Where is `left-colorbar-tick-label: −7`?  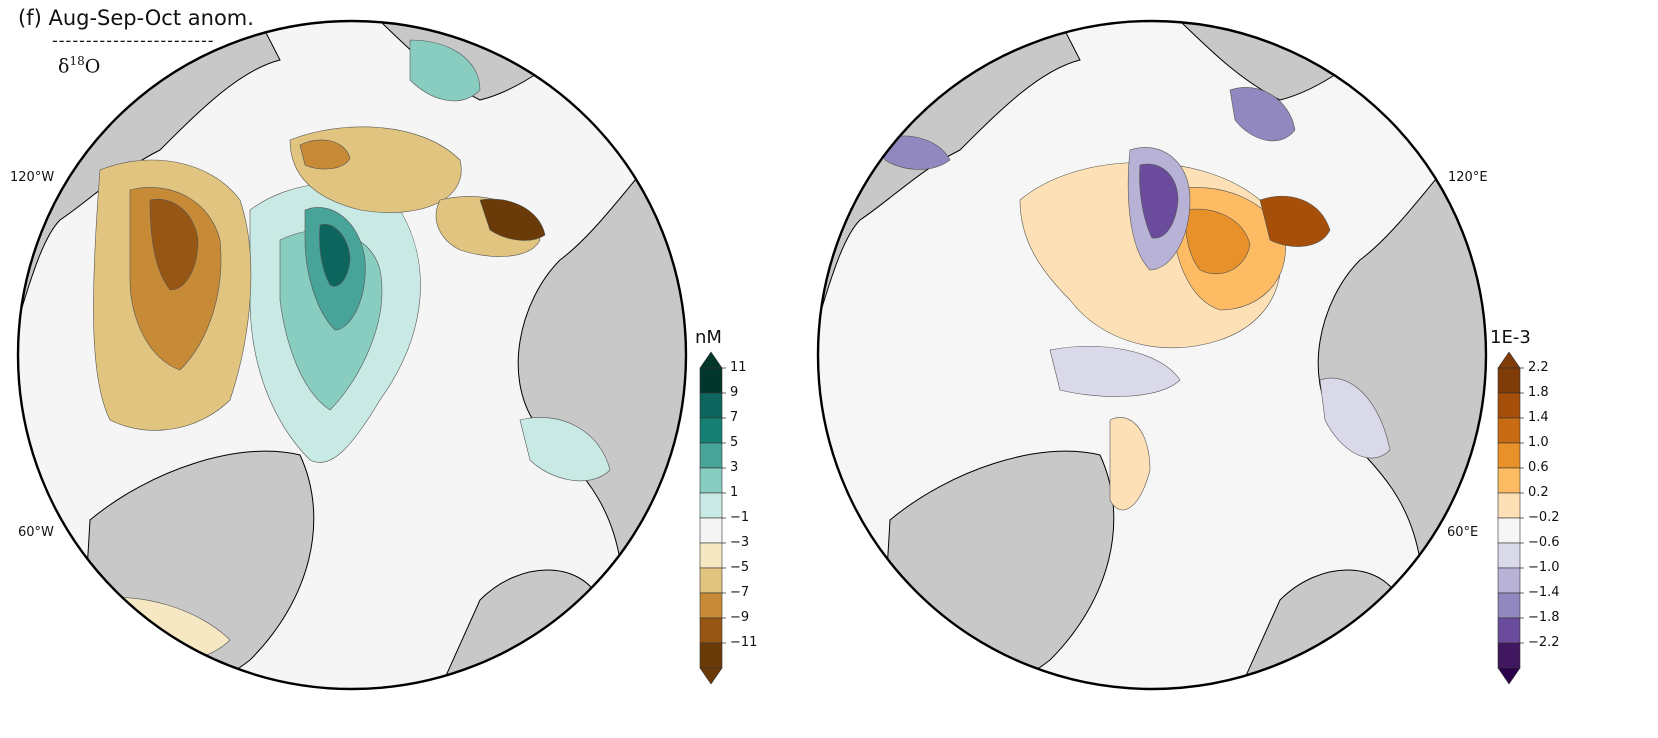 left-colorbar-tick-label: −7 is located at coordinates (740, 592).